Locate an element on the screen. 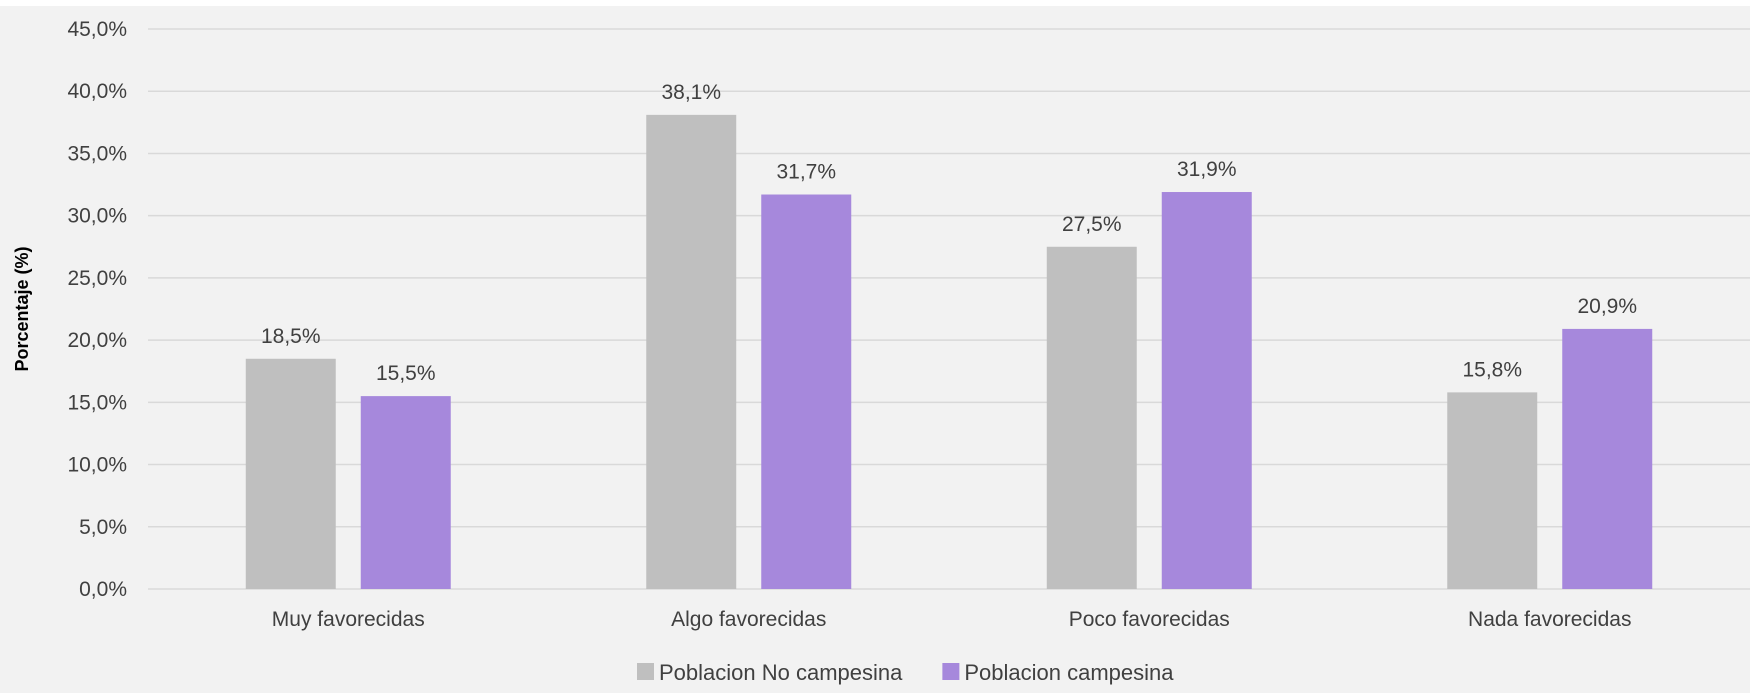 The image size is (1750, 693). category-label: Muy favorecidas is located at coordinates (348, 619).